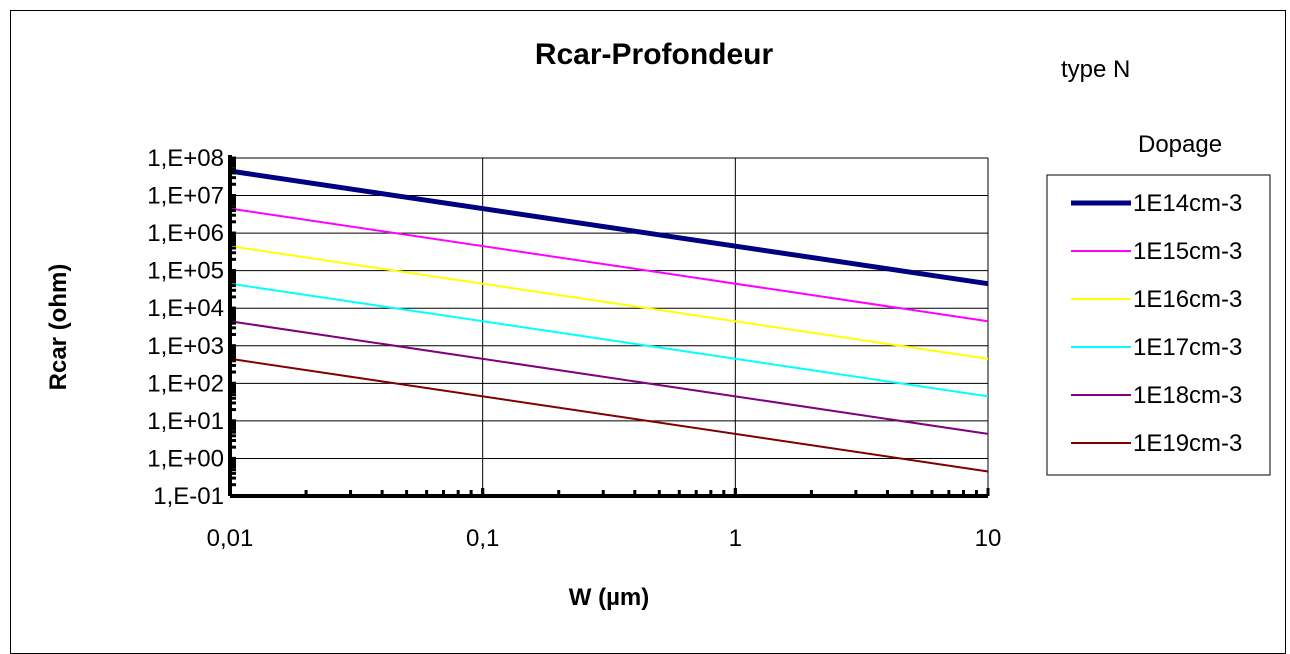  Describe the element at coordinates (185, 308) in the screenshot. I see `y-tick-label: 1,E+04` at that location.